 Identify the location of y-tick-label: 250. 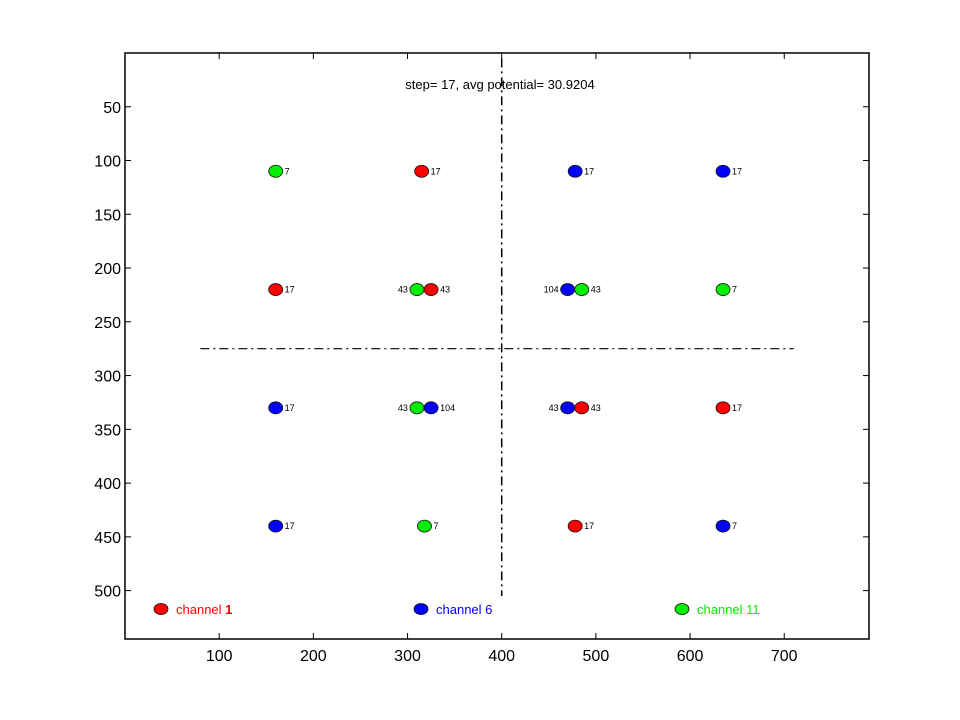
(107, 323).